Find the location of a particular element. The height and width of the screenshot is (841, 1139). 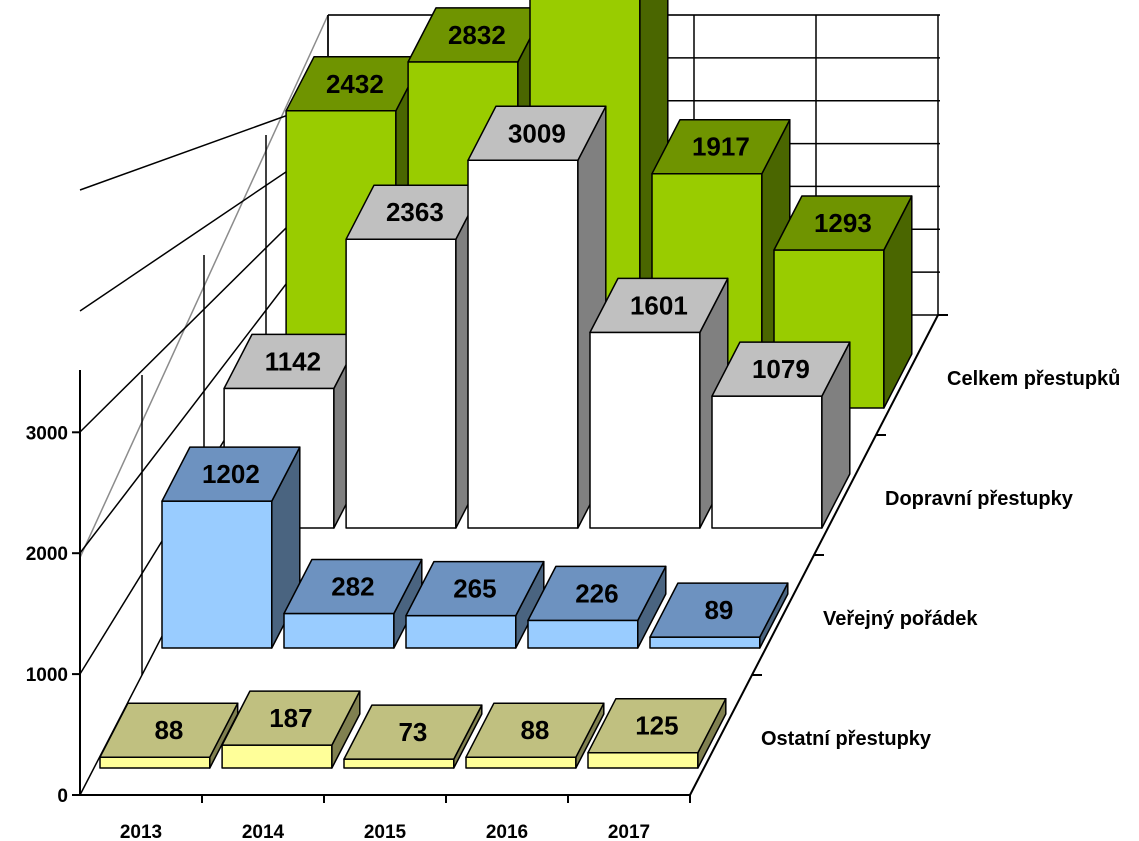

data-label-dopravni-prestupky-2016: 1601 is located at coordinates (659, 305).